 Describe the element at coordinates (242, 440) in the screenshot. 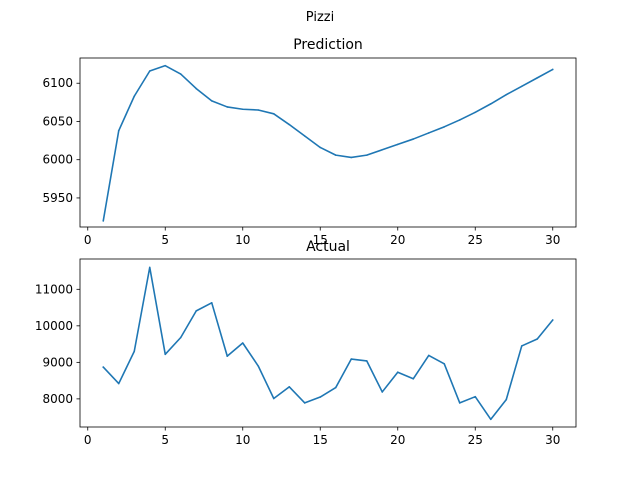

I see `actual-xtick-label: 10` at that location.